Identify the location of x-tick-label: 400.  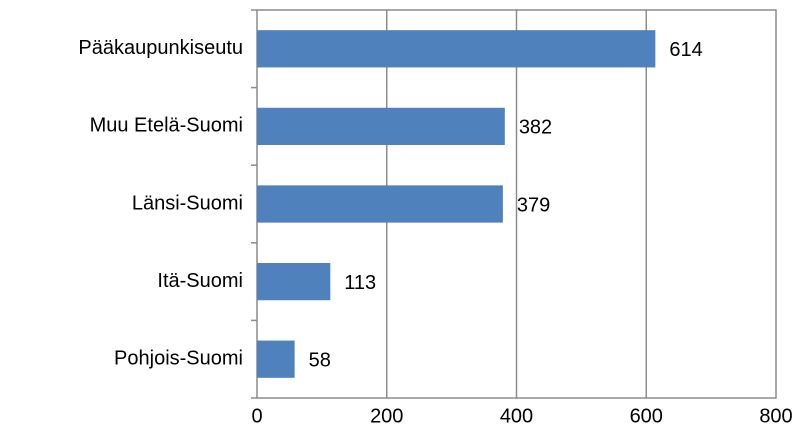
(516, 416).